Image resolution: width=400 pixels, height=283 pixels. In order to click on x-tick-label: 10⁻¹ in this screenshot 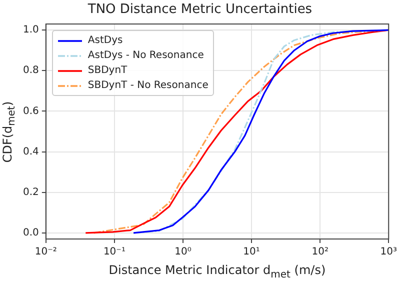, I will do `click(114, 252)`.